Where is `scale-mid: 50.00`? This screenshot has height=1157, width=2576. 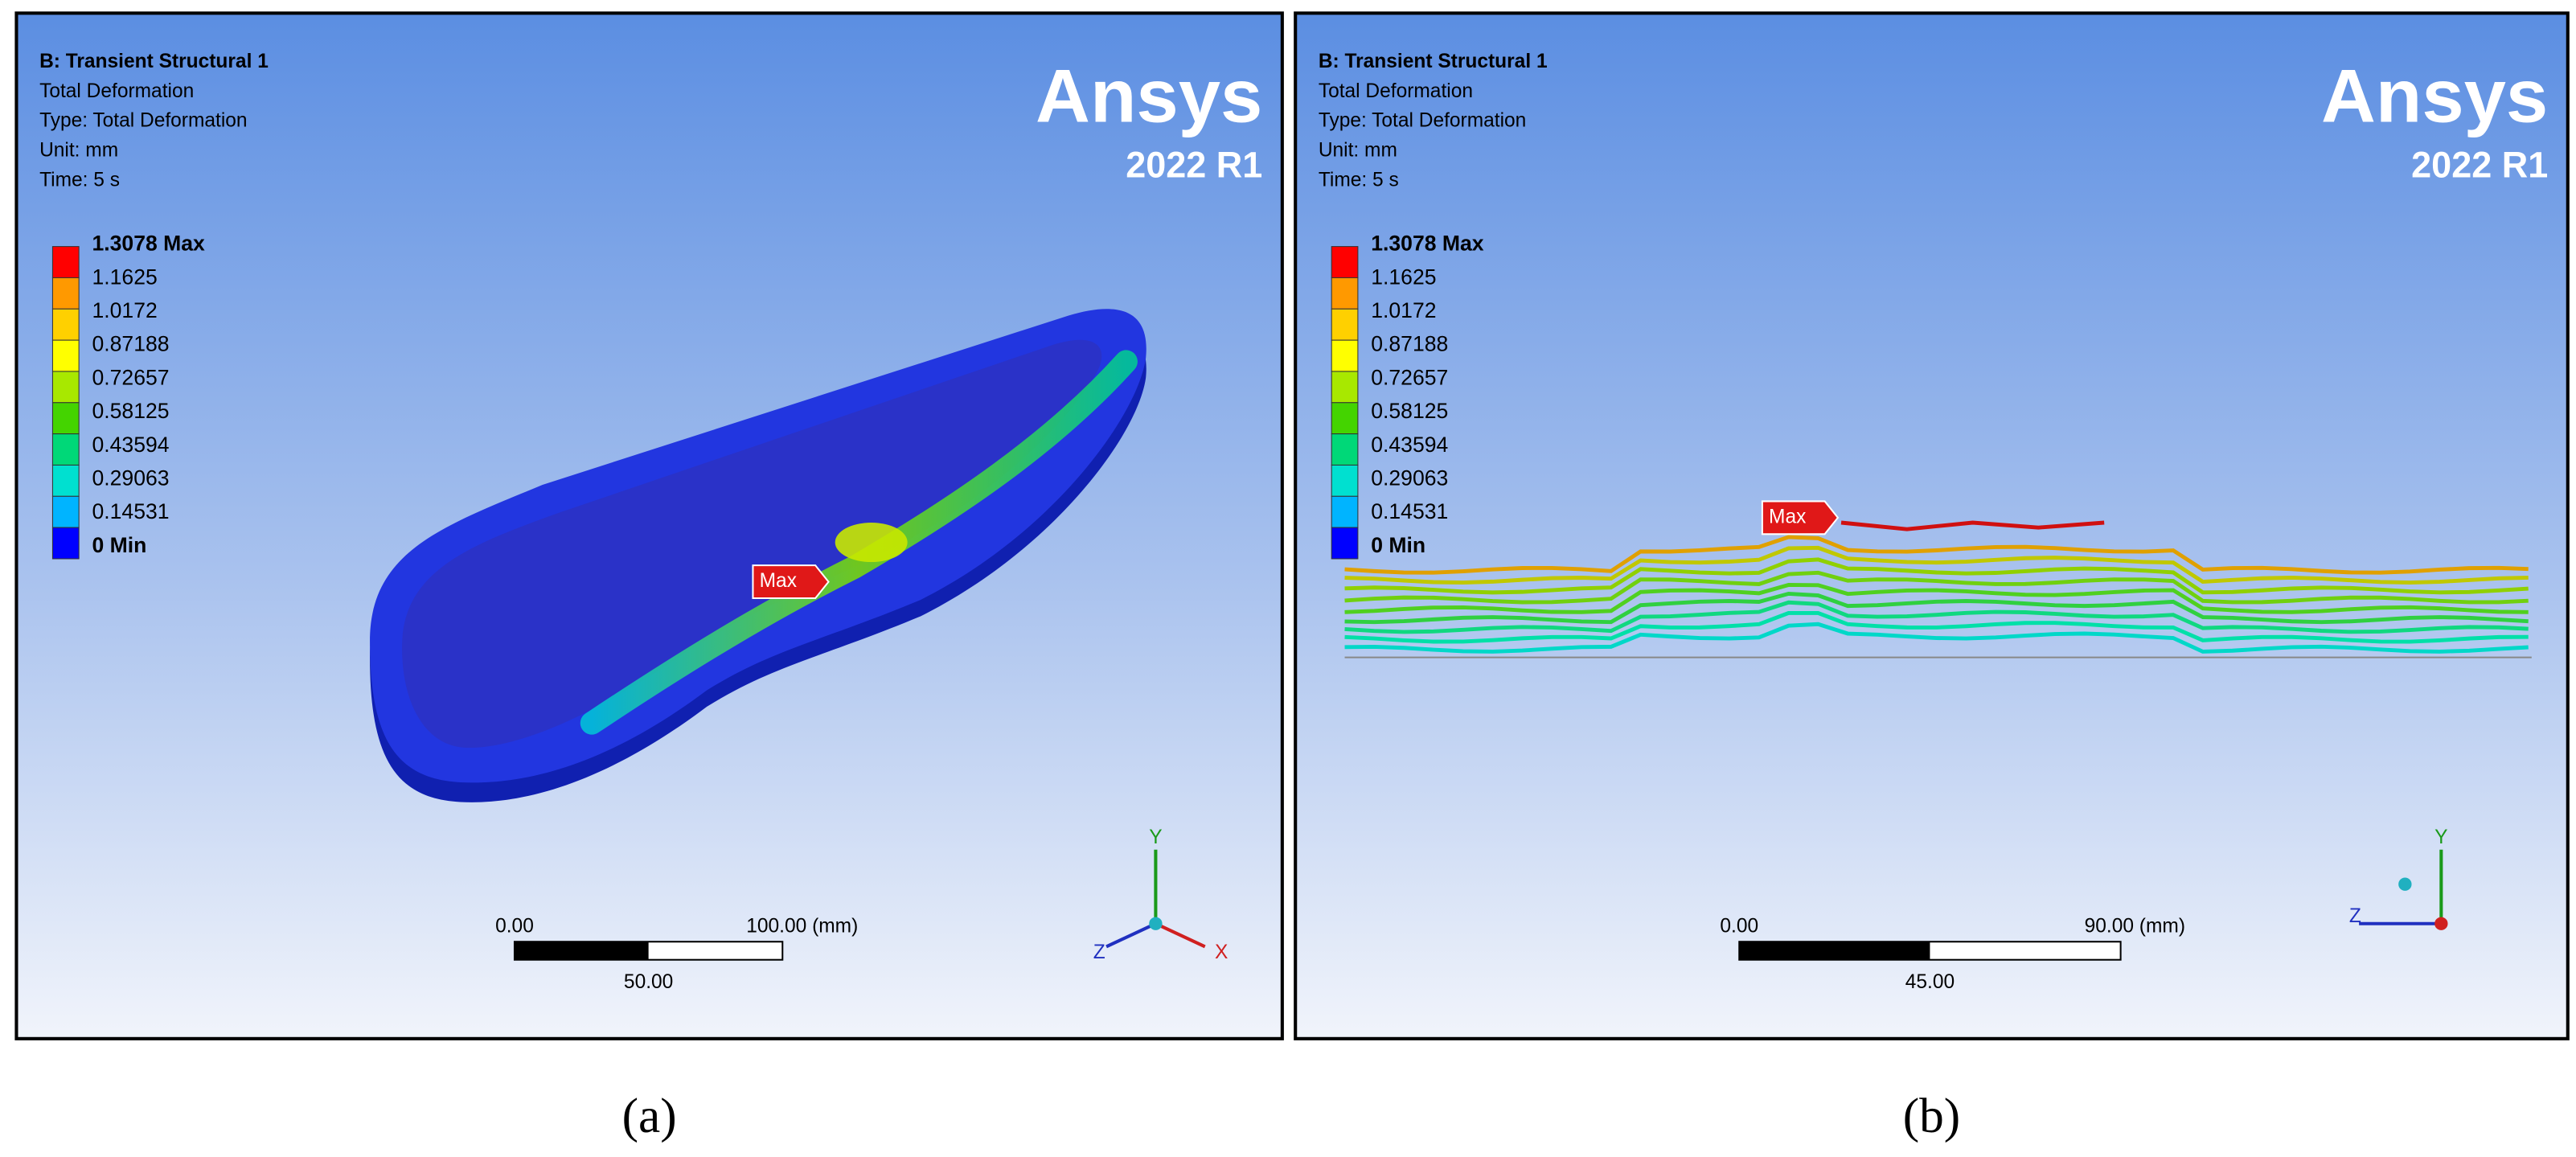 scale-mid: 50.00 is located at coordinates (648, 982).